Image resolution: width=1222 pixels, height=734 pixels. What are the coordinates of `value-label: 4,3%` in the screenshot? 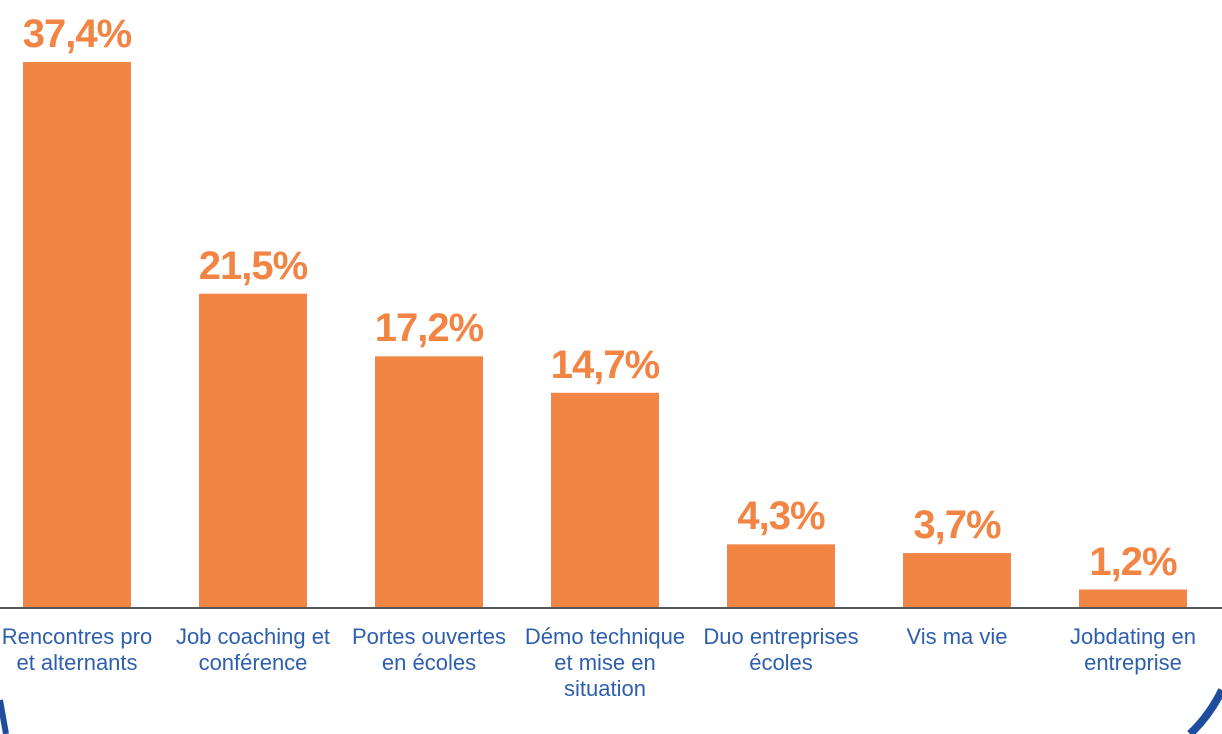 It's located at (781, 516).